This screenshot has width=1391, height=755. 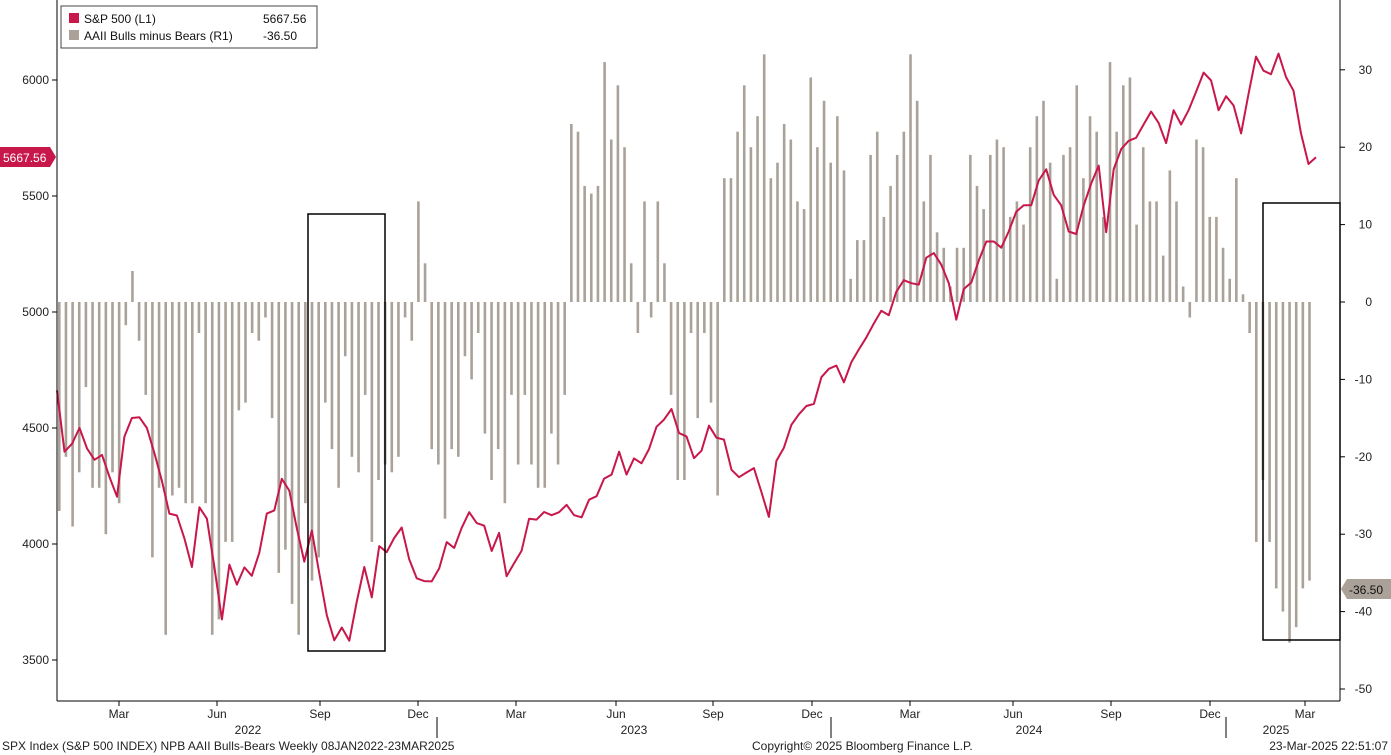 What do you see at coordinates (320, 714) in the screenshot?
I see `month-tick-label: Sep` at bounding box center [320, 714].